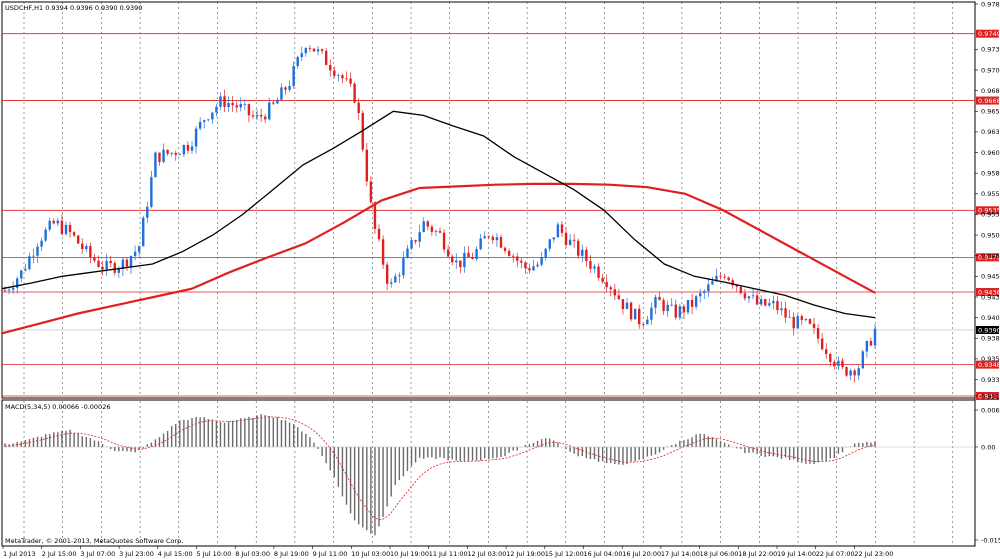  What do you see at coordinates (252, 554) in the screenshot?
I see `time-tick-label: 8 Jul 03:00` at bounding box center [252, 554].